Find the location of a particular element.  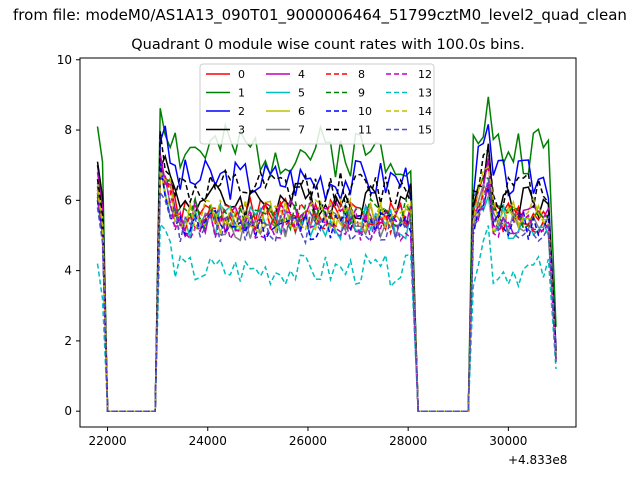

x-tick-label: 26000 is located at coordinates (308, 441).